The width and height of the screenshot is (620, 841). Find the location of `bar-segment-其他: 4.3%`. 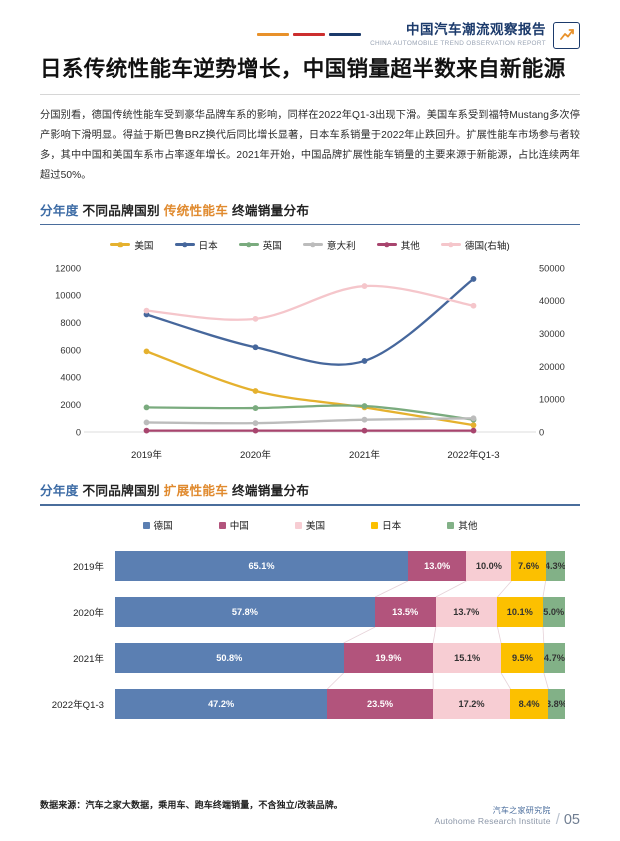

bar-segment-其他: 4.3% is located at coordinates (555, 565).